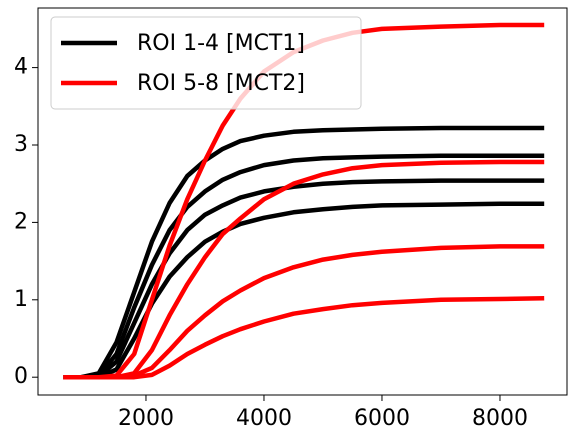 This screenshot has width=575, height=442. I want to click on y-tick-label: 2, so click(21, 221).